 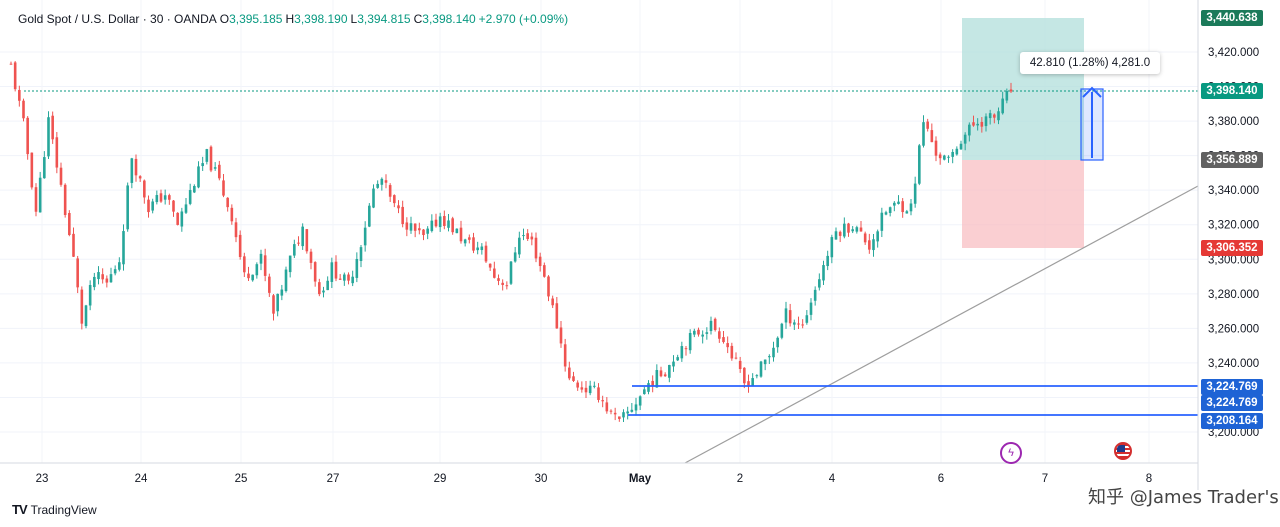 I want to click on stop-price-tag: 3,306.352, so click(x=1232, y=248).